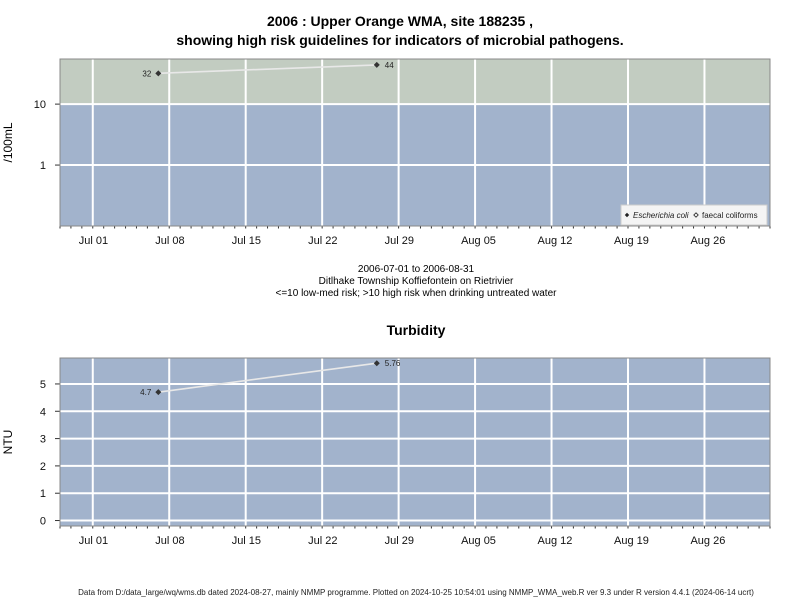 The image size is (800, 600). Describe the element at coordinates (730, 215) in the screenshot. I see `legend-item-label: faecal coliforms` at that location.